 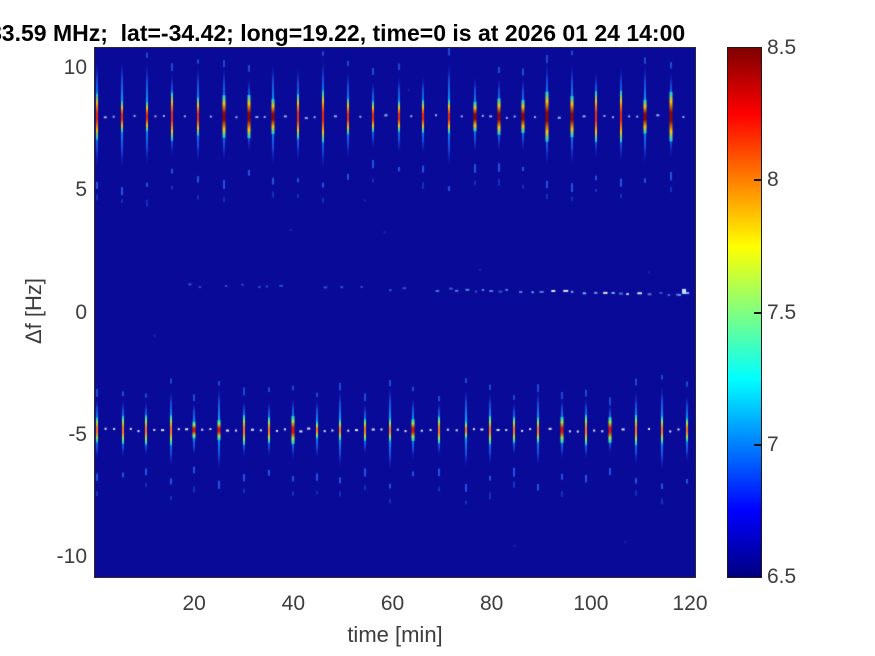 I want to click on colorbar-tick-label: 8.5, so click(x=782, y=47).